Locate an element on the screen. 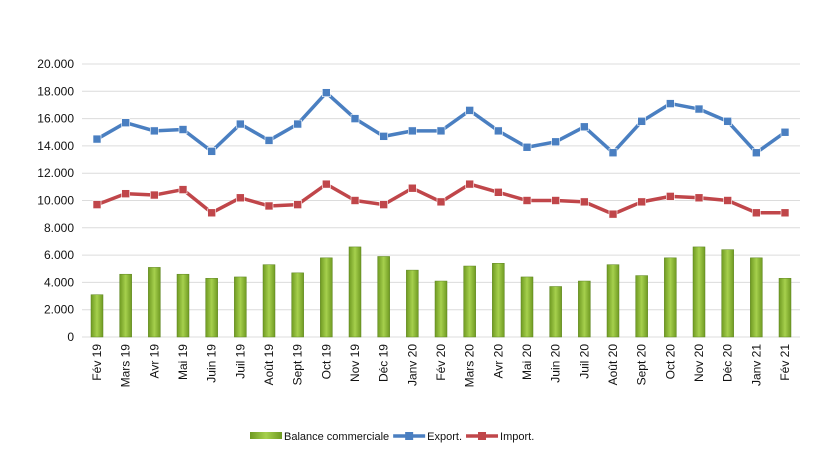 Image resolution: width=820 pixels, height=467 pixels. legend: Balance commerciale Export. Import. is located at coordinates (392, 437).